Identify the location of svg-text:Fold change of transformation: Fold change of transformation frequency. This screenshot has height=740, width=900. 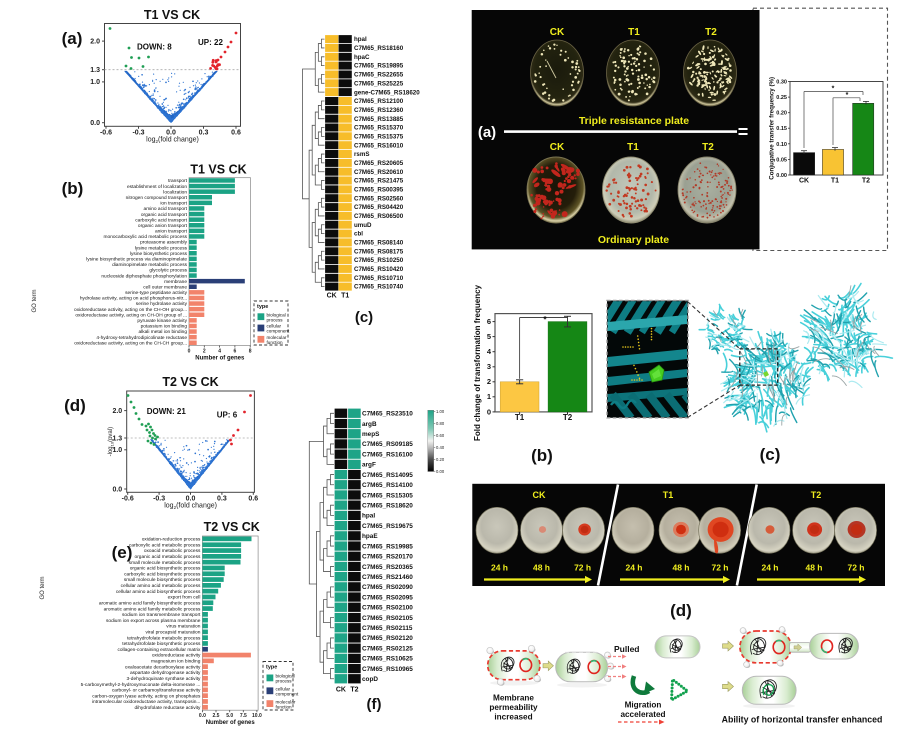
(477, 362).